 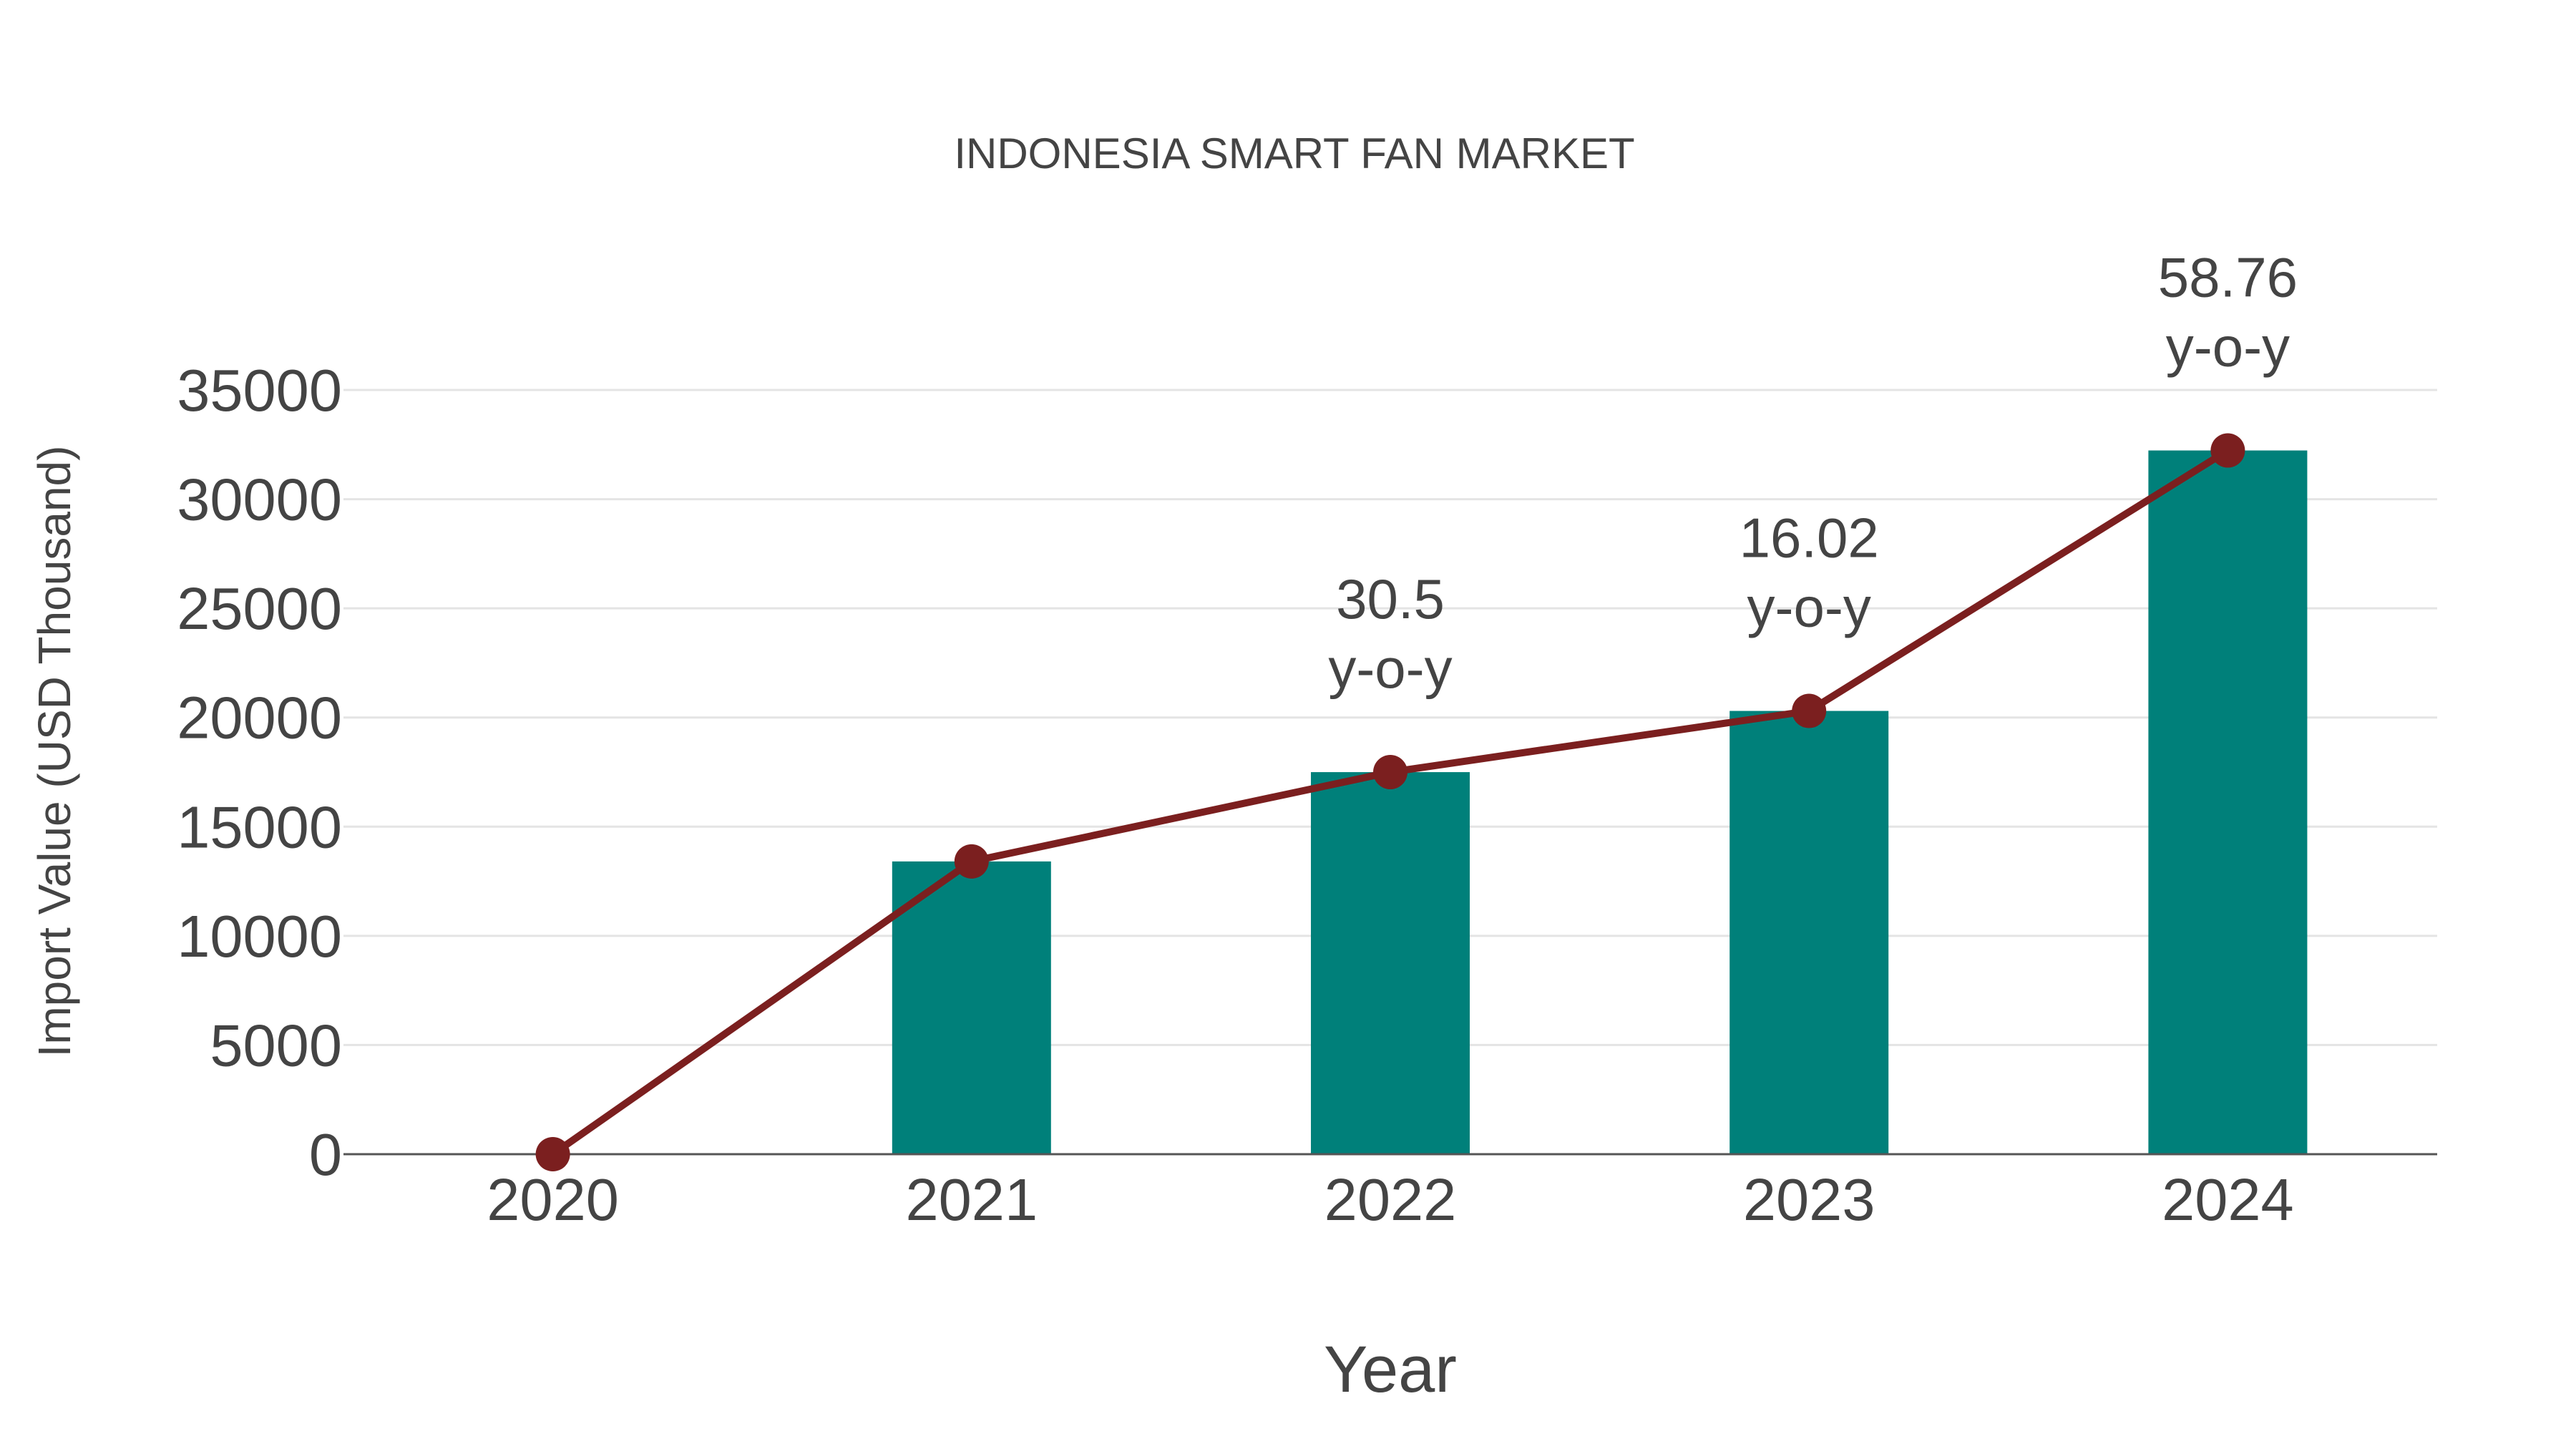 What do you see at coordinates (1390, 772) in the screenshot?
I see `trend-point-2022` at bounding box center [1390, 772].